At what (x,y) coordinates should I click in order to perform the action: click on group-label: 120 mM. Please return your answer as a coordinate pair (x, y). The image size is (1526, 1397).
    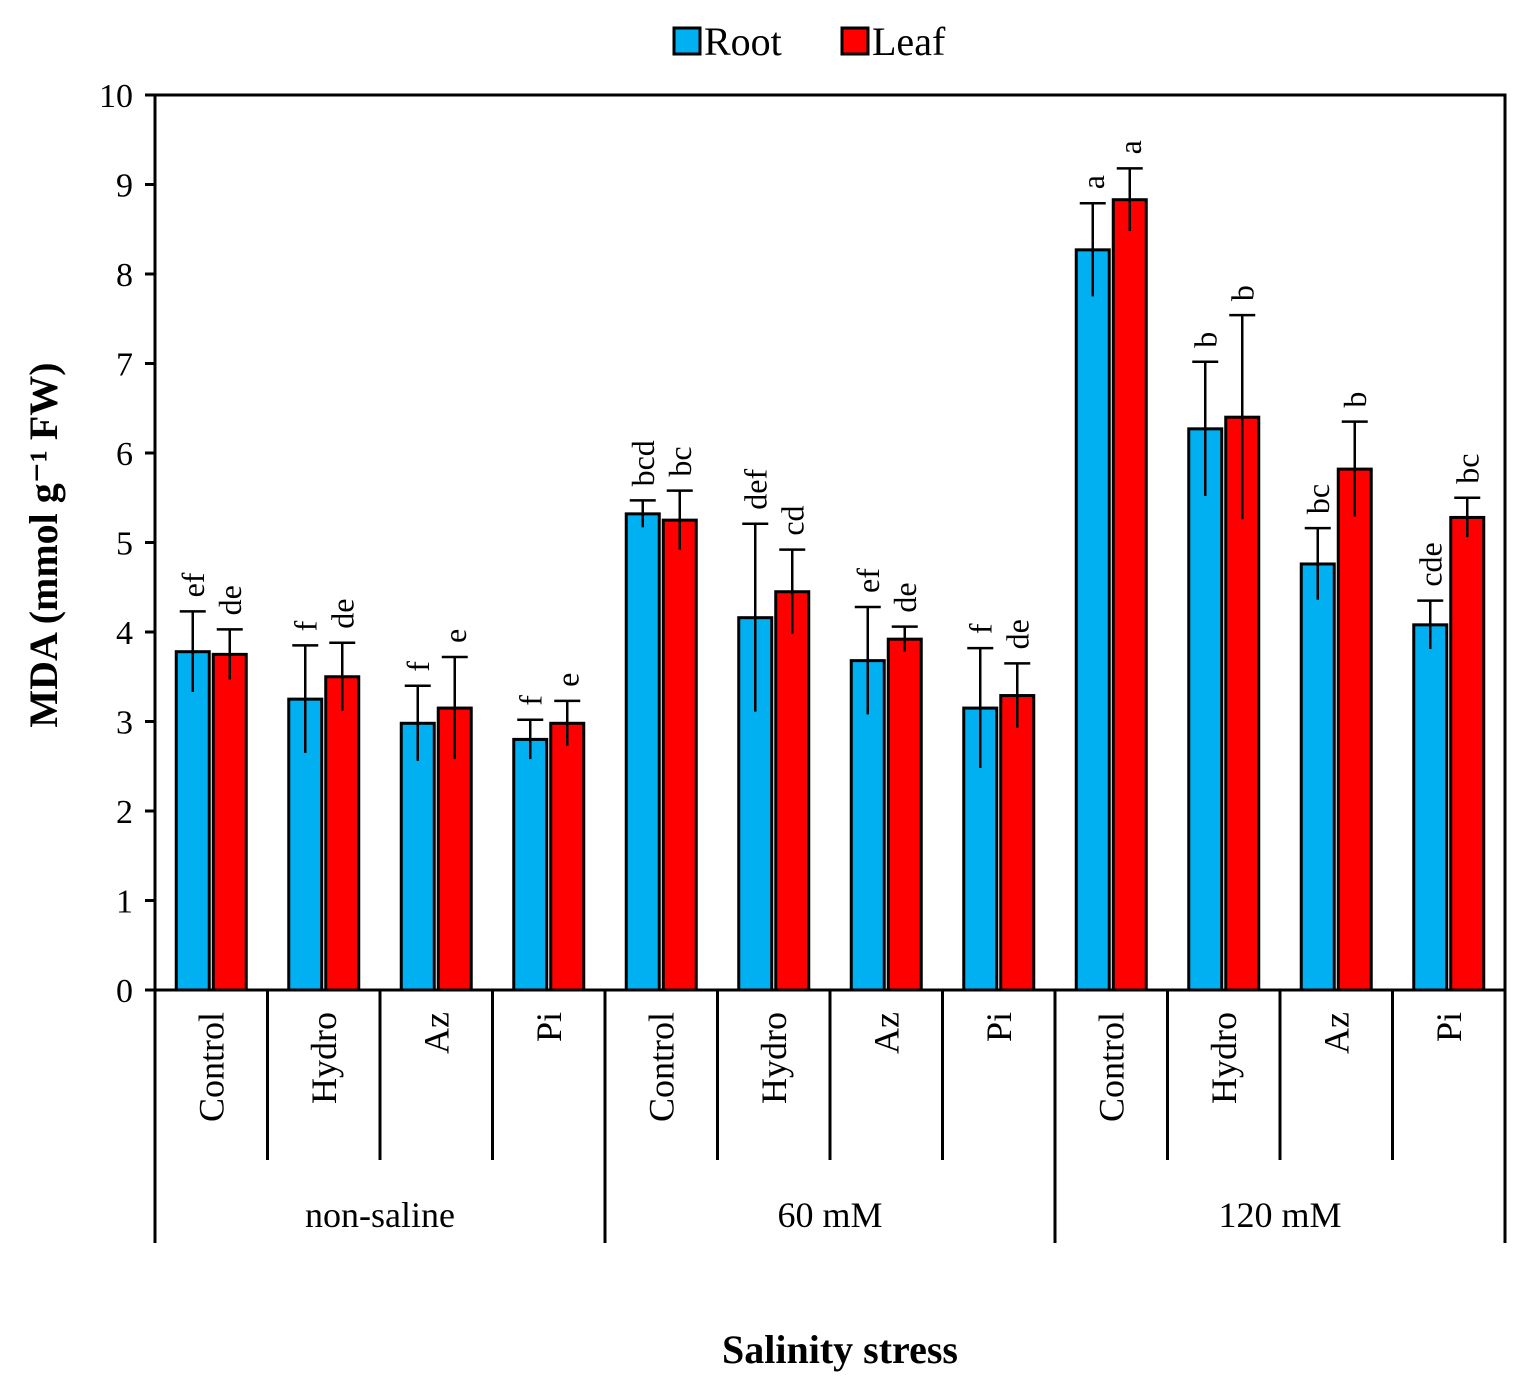
    Looking at the image, I should click on (1279, 1215).